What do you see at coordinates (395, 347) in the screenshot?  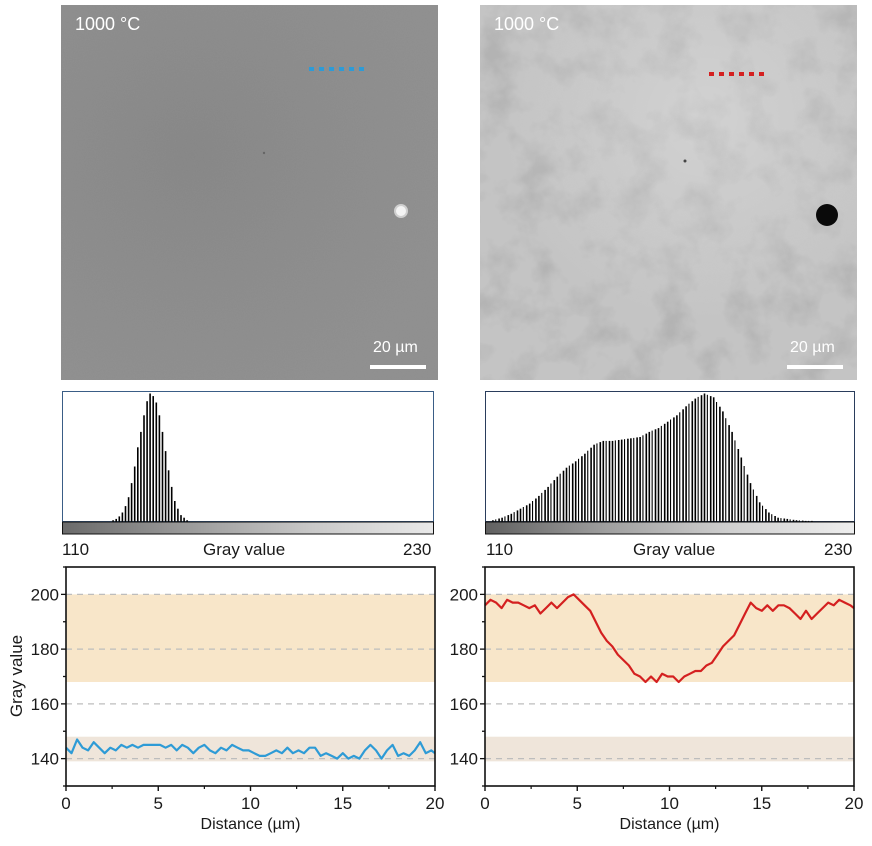 I see `scale-bar-label: 20 µm` at bounding box center [395, 347].